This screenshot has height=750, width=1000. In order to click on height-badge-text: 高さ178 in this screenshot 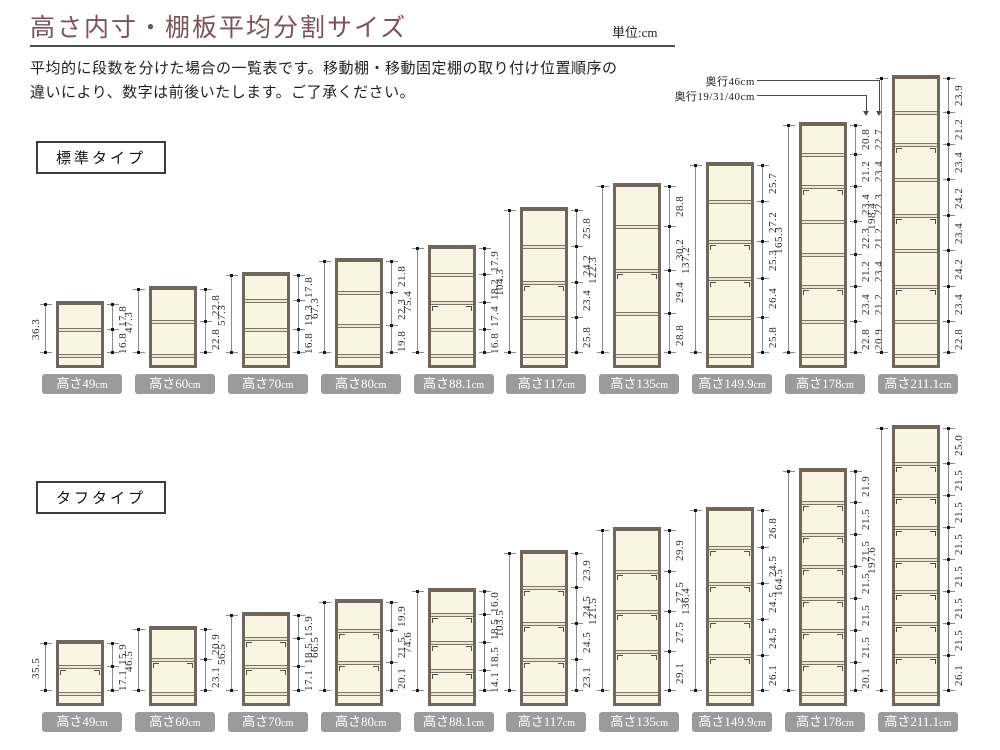, I will do `click(819, 383)`.